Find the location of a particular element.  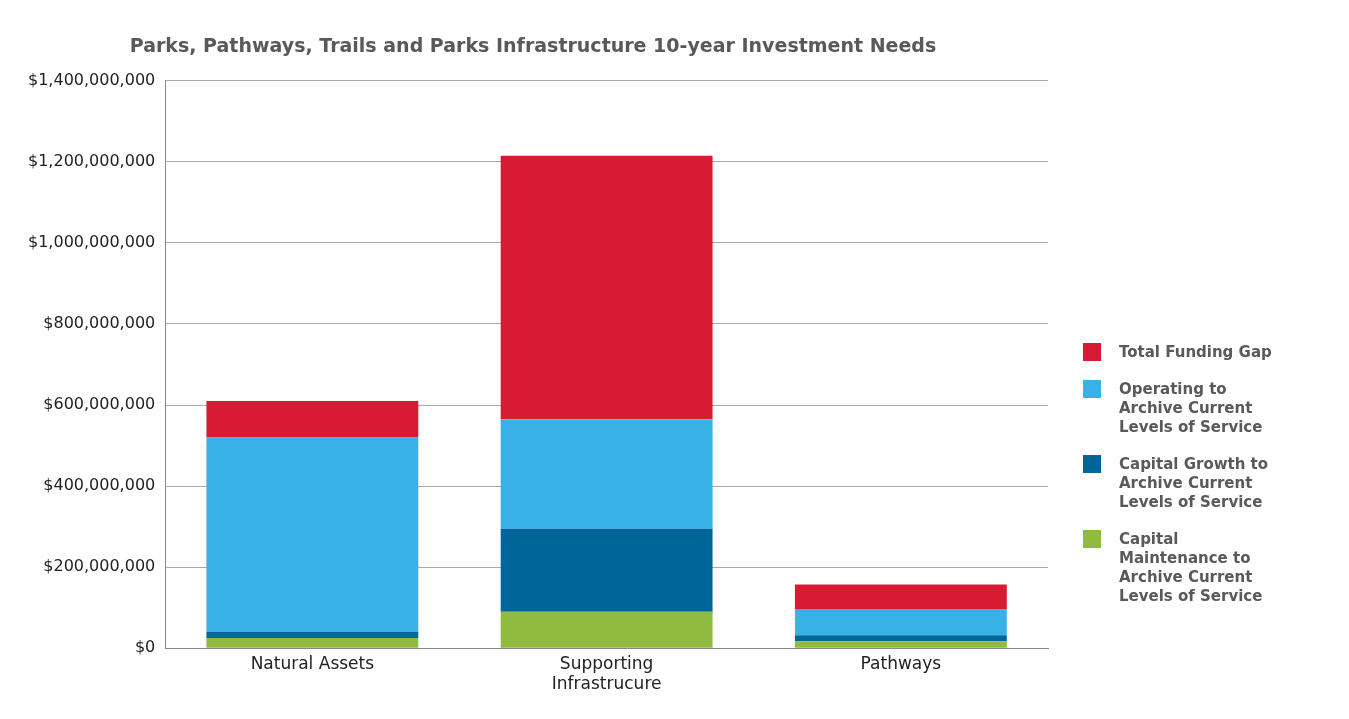

y-tick-label: $0 is located at coordinates (145, 647).